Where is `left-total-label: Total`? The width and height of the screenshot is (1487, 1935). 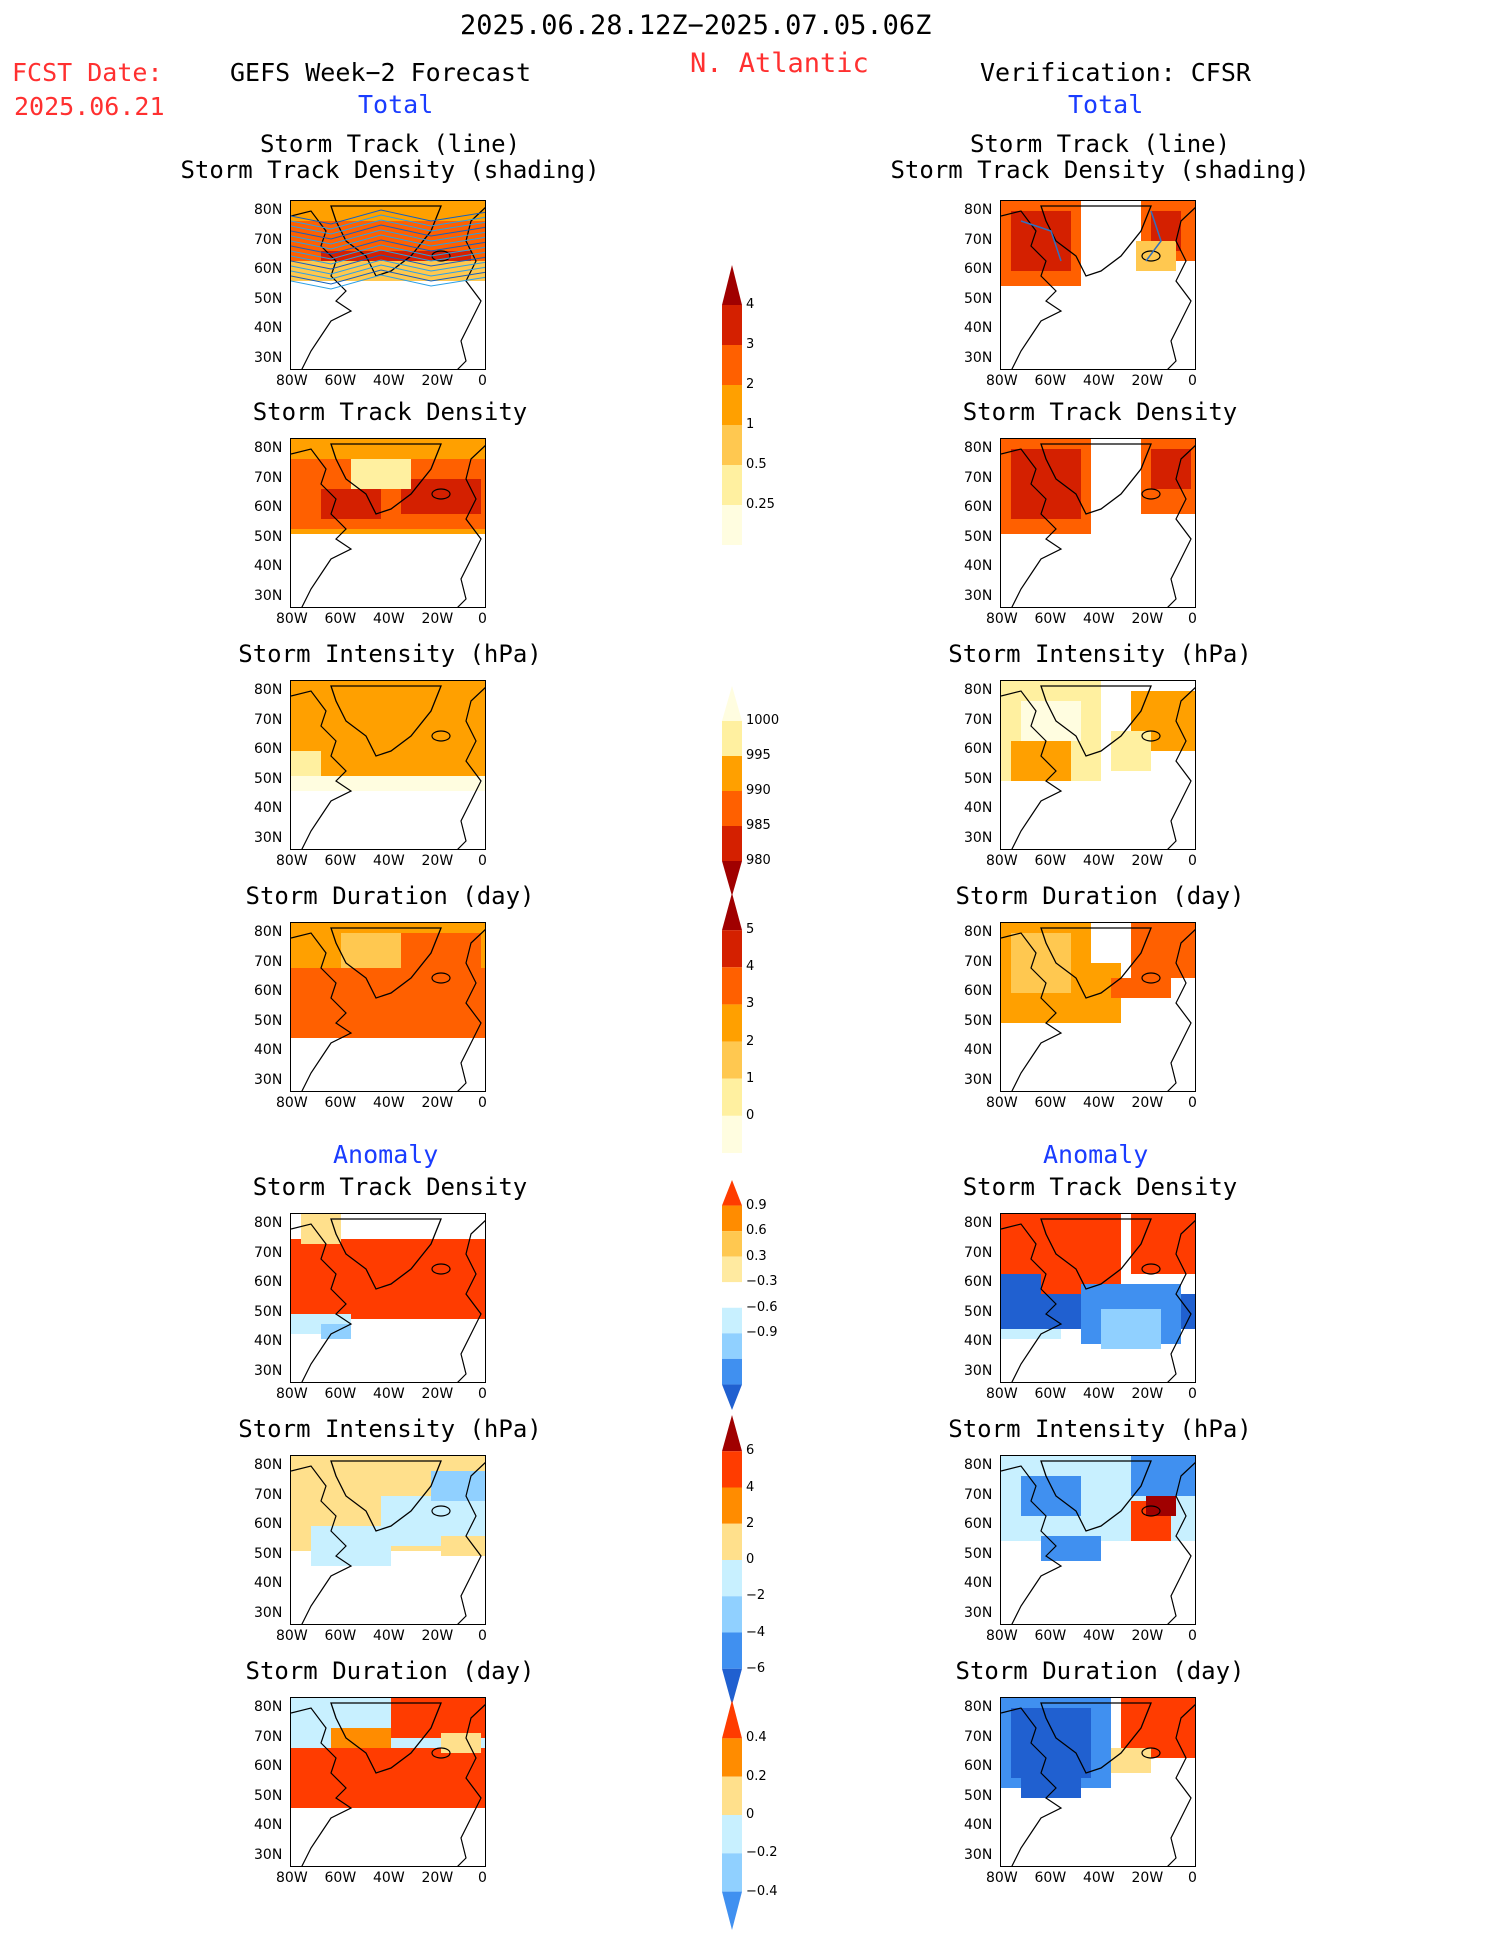 left-total-label: Total is located at coordinates (396, 104).